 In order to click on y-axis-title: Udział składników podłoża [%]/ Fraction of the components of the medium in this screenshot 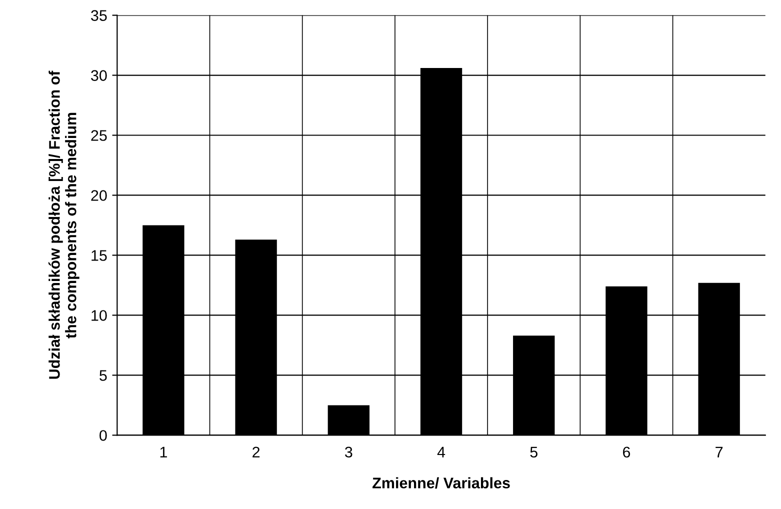, I will do `click(64, 224)`.